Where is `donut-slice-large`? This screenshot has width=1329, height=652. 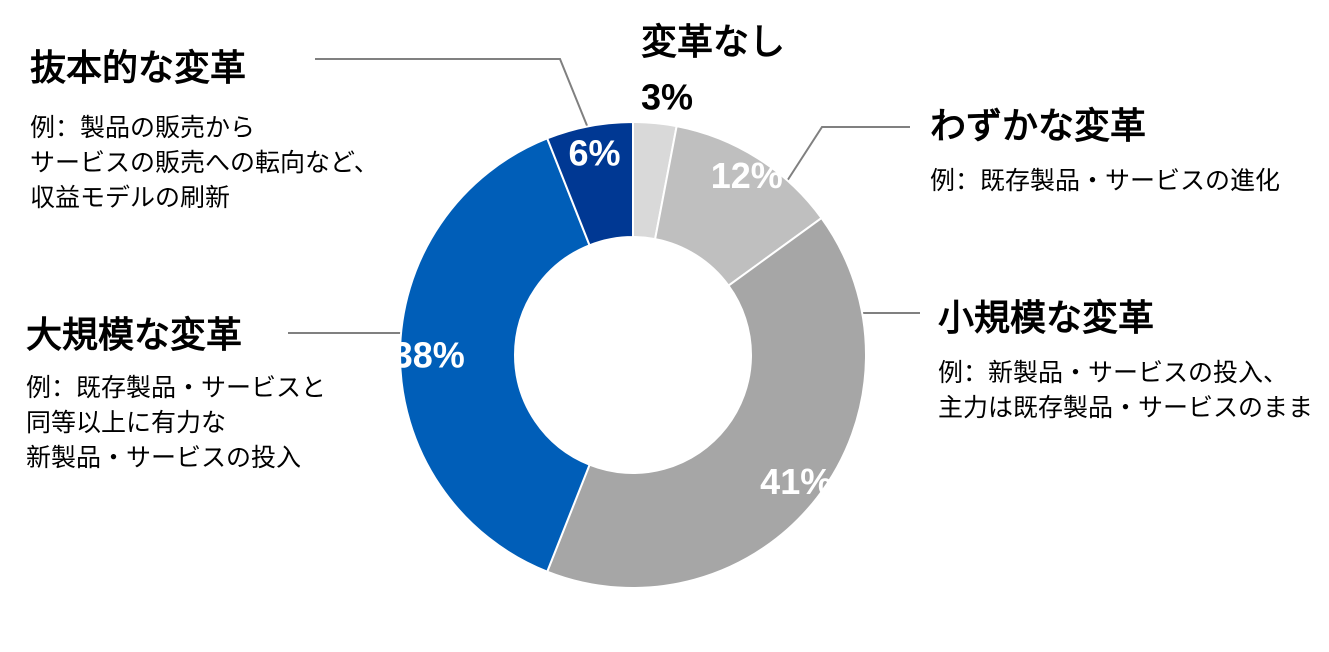 donut-slice-large is located at coordinates (495, 355).